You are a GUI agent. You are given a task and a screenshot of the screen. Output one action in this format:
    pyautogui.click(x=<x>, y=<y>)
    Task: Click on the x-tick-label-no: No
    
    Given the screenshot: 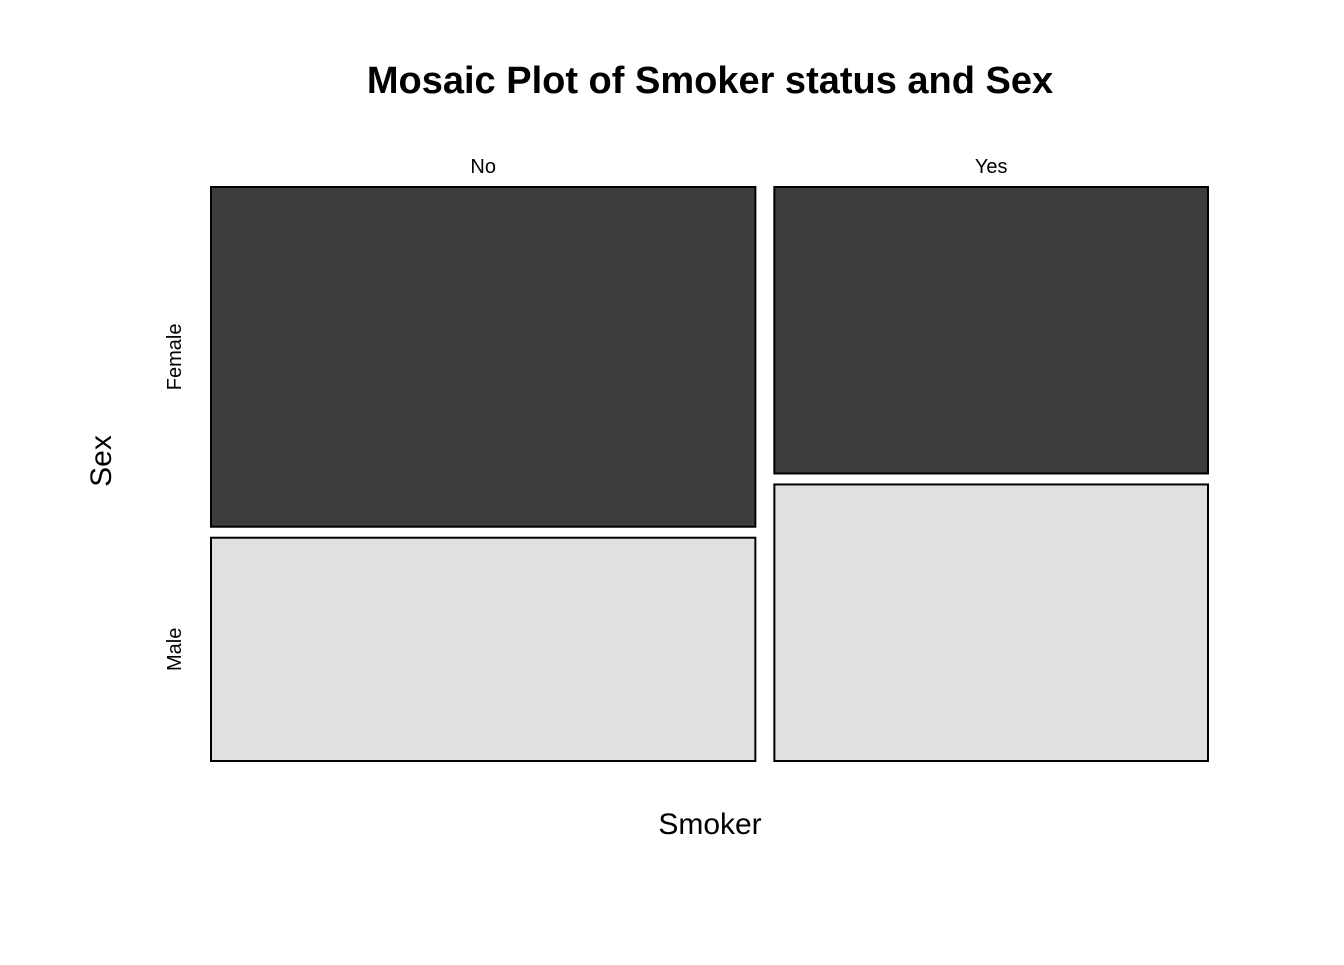 What is the action you would take?
    pyautogui.click(x=483, y=167)
    